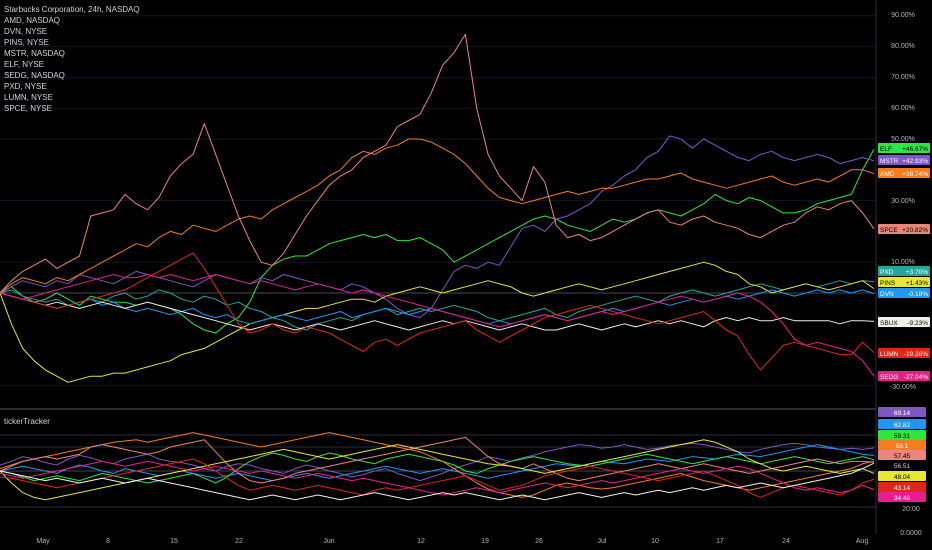 This screenshot has width=932, height=550. Describe the element at coordinates (239, 541) in the screenshot. I see `time-label: 22` at that location.